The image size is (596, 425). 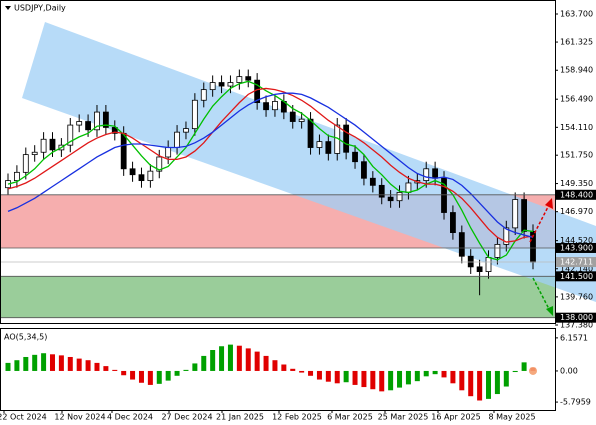 I want to click on y-tick-label: 161.325, so click(x=576, y=42).